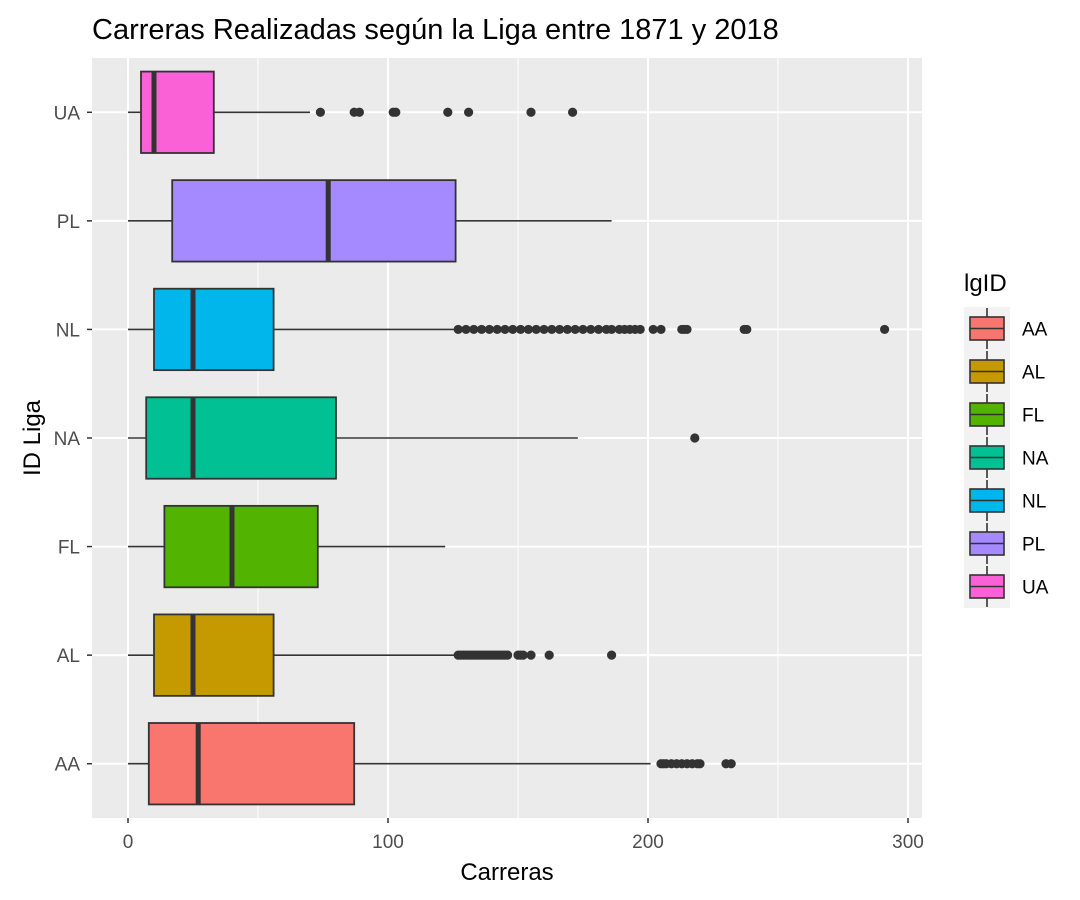 The image size is (1080, 900). I want to click on box-nl, so click(509, 329).